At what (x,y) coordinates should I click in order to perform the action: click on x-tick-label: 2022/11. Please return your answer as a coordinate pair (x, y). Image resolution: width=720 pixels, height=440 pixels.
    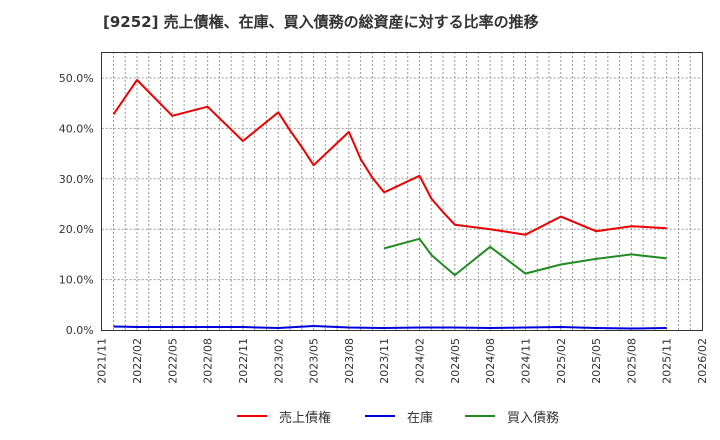
    Looking at the image, I should click on (243, 361).